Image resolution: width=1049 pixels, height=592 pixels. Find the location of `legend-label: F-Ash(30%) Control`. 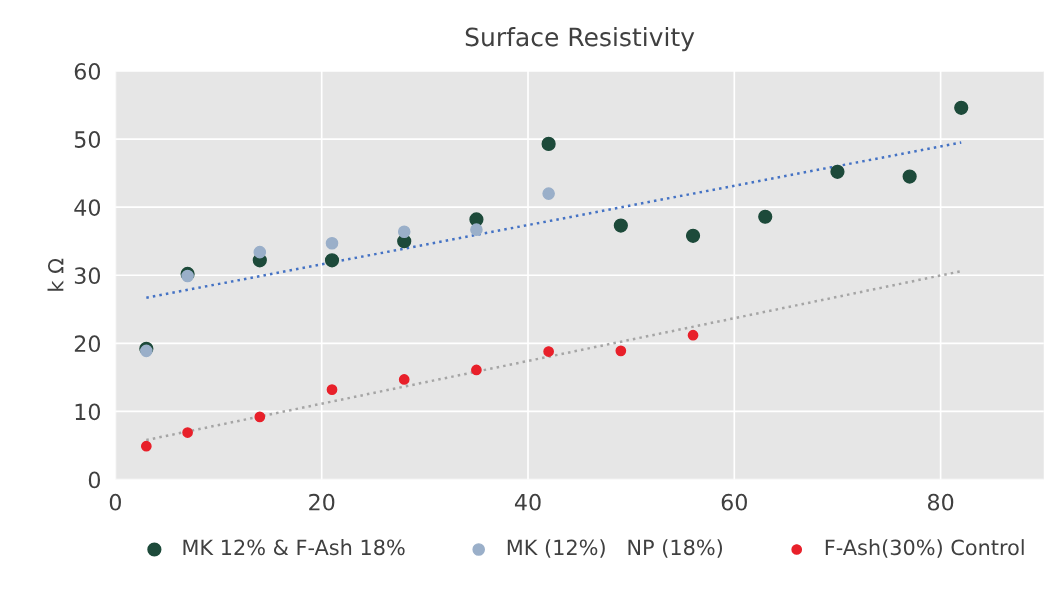

legend-label: F-Ash(30%) Control is located at coordinates (924, 548).